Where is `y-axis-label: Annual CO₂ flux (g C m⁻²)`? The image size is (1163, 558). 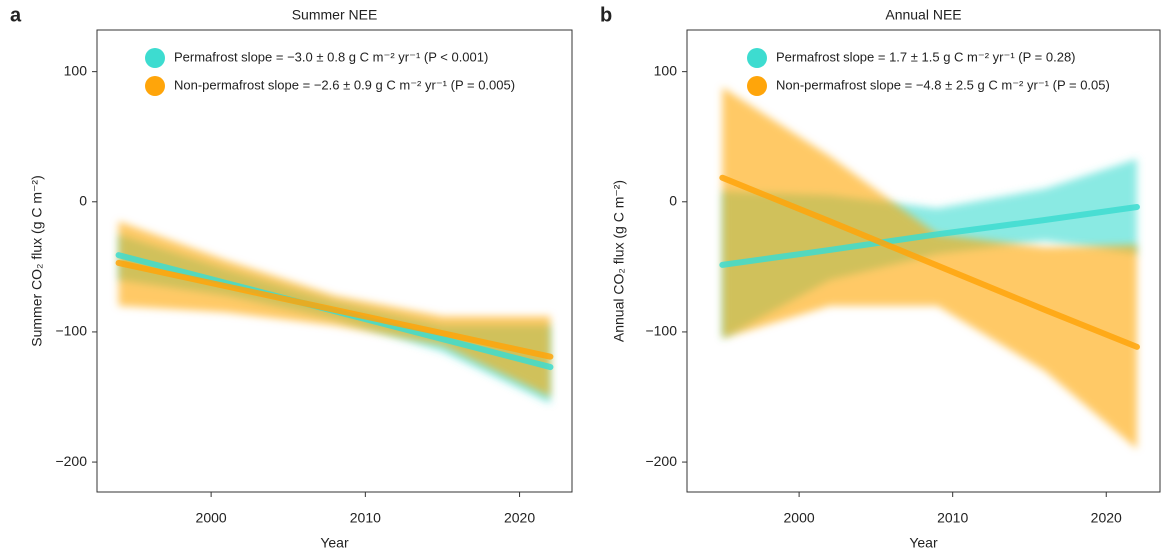 y-axis-label: Annual CO₂ flux (g C m⁻²) is located at coordinates (619, 261).